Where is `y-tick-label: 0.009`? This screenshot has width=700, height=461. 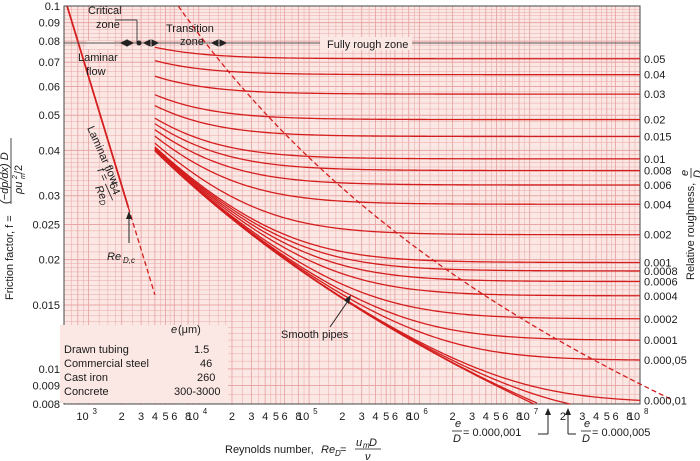
y-tick-label: 0.009 is located at coordinates (46, 386).